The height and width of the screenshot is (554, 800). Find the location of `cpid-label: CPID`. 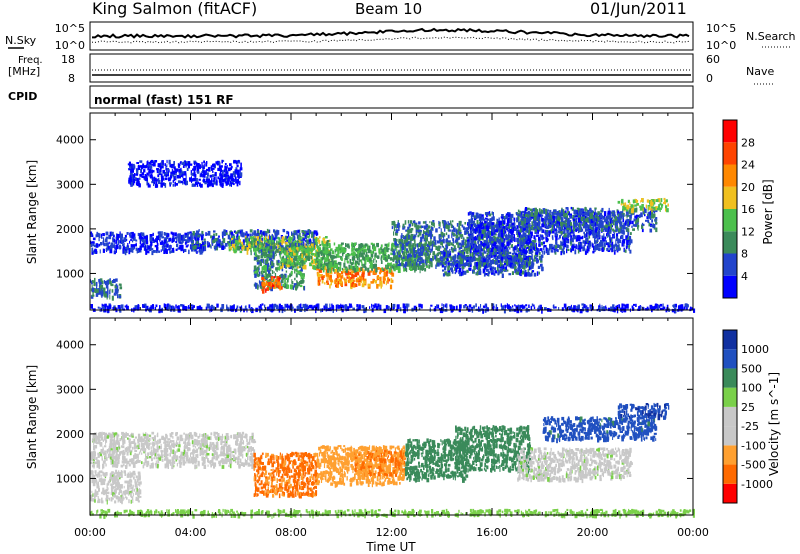

cpid-label: CPID is located at coordinates (22, 96).